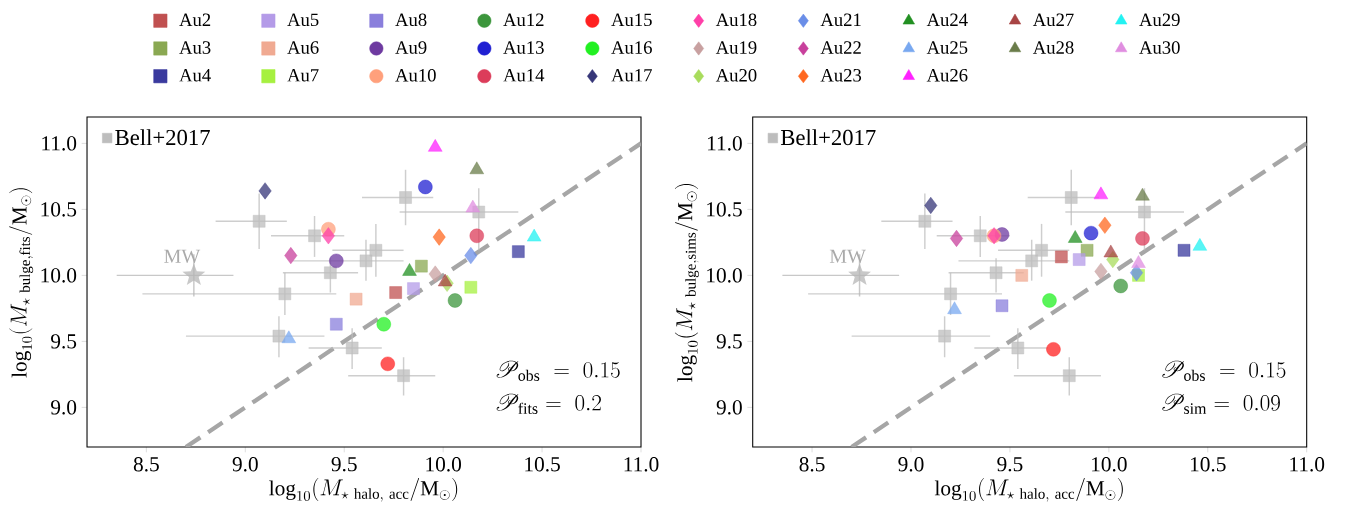 Image resolution: width=1354 pixels, height=507 pixels. What do you see at coordinates (548, 403) in the screenshot?
I see `annotation: $\mathscr{P}_{\mathrm{fits}}=\;0.2$` at bounding box center [548, 403].